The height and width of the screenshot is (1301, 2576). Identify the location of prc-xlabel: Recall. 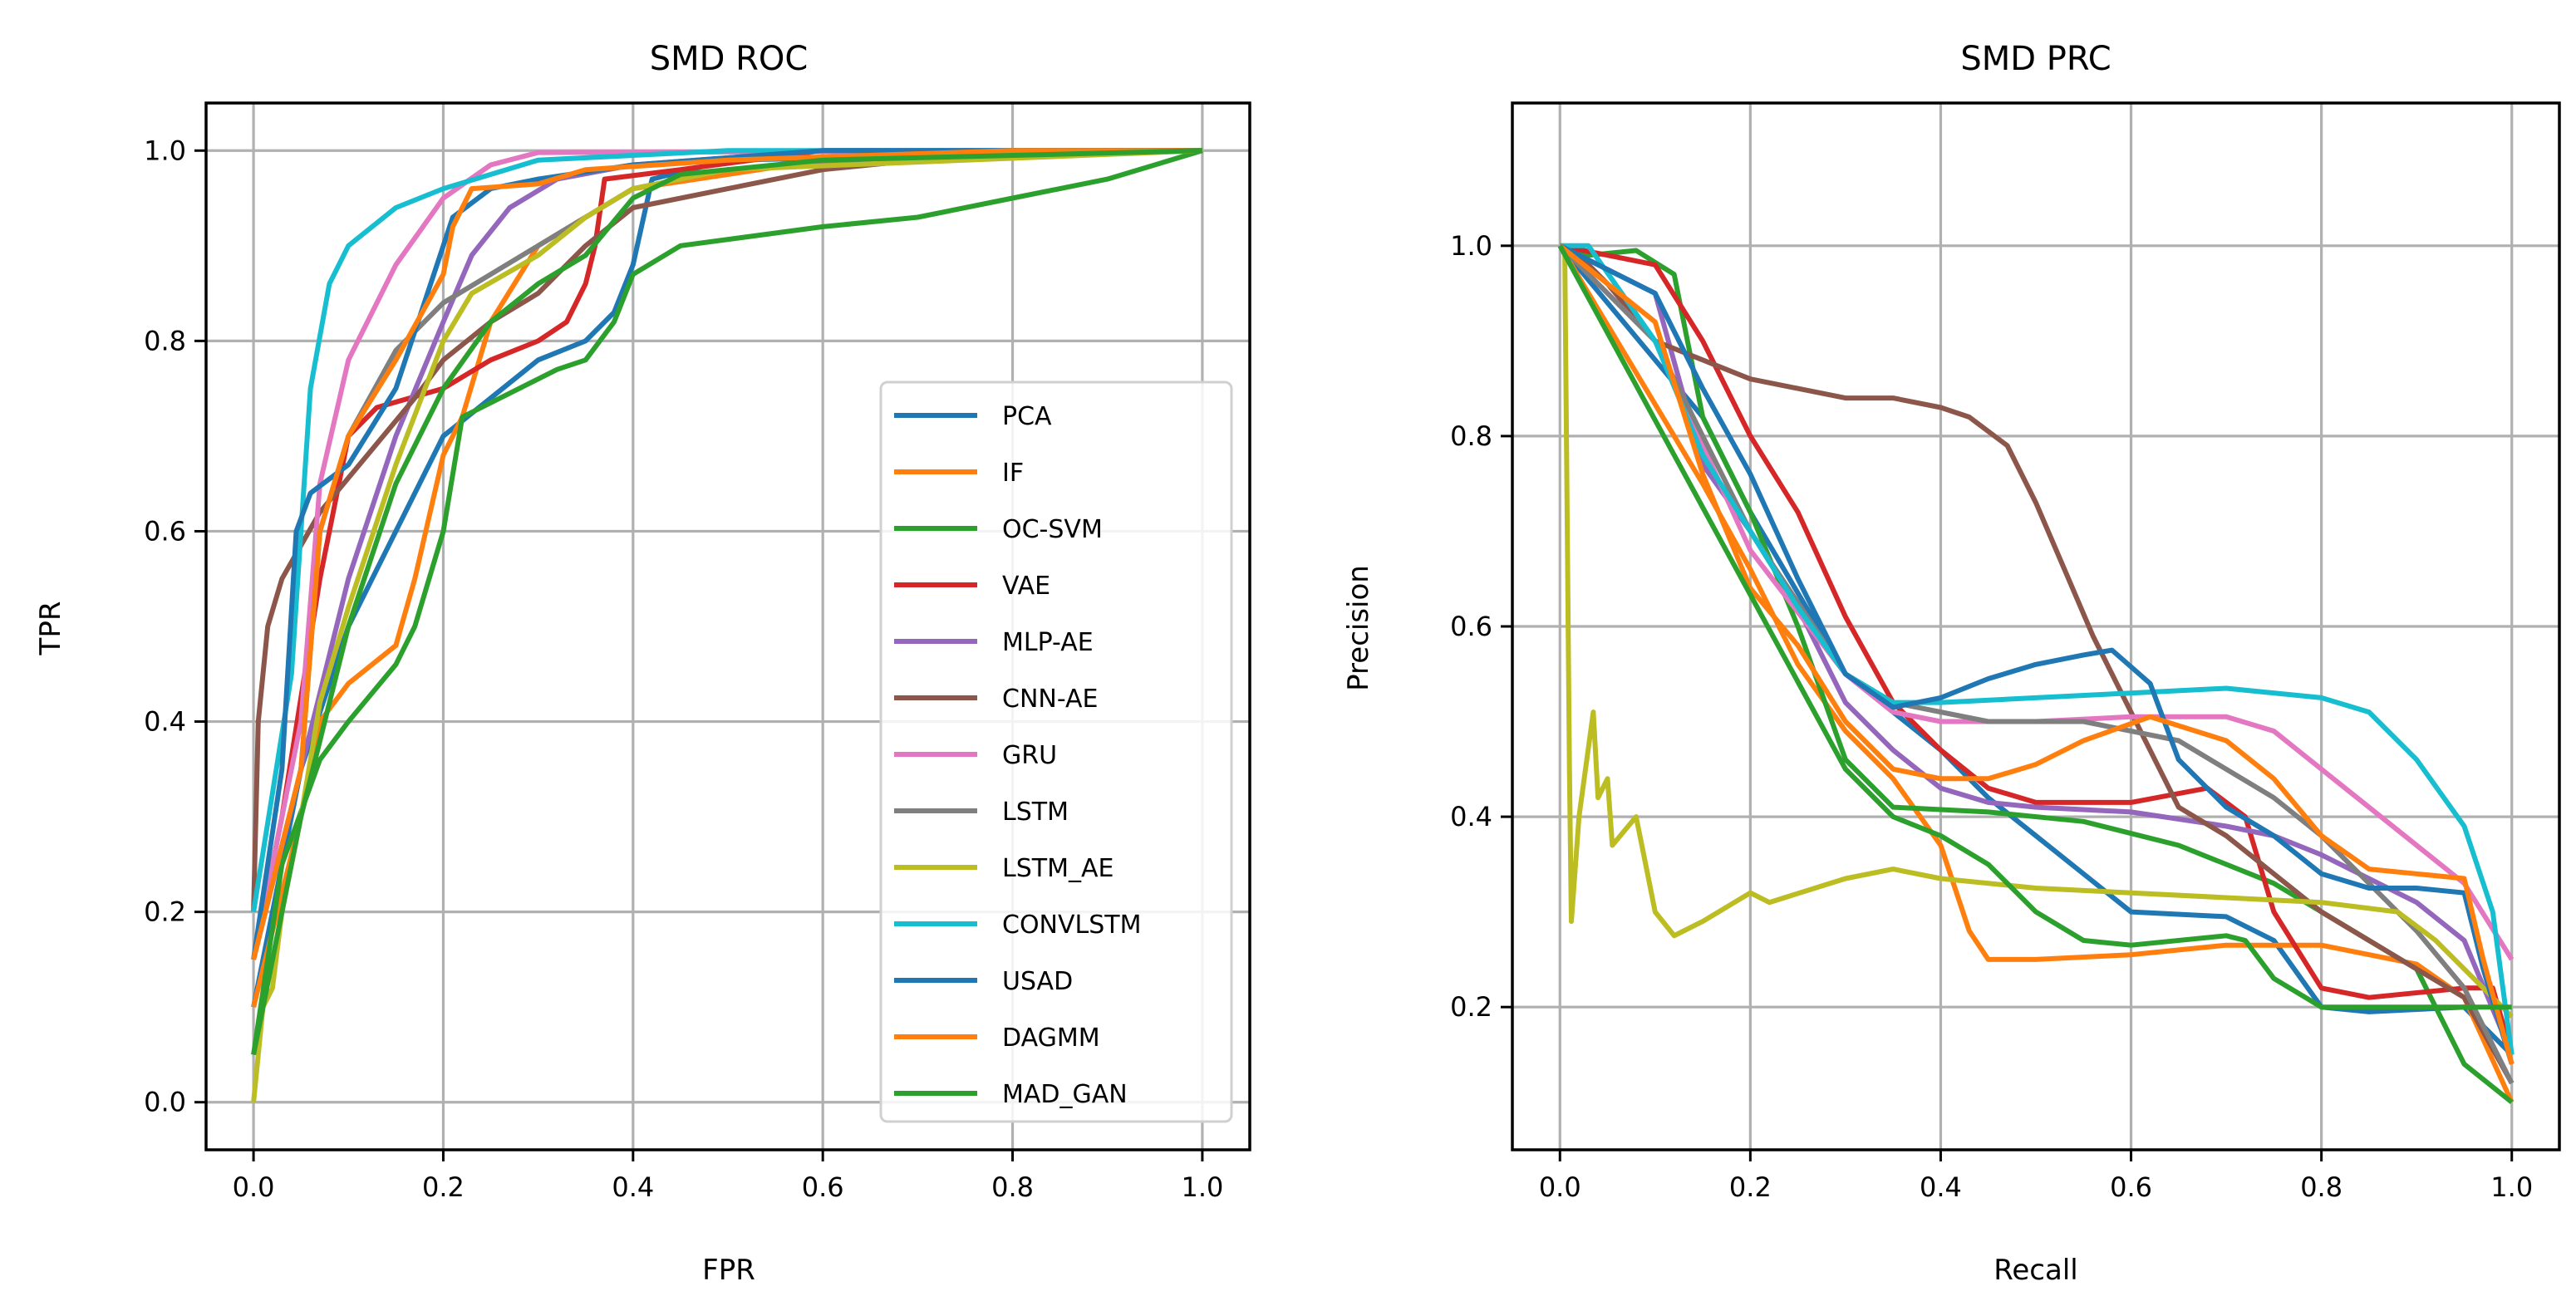
(2035, 1270).